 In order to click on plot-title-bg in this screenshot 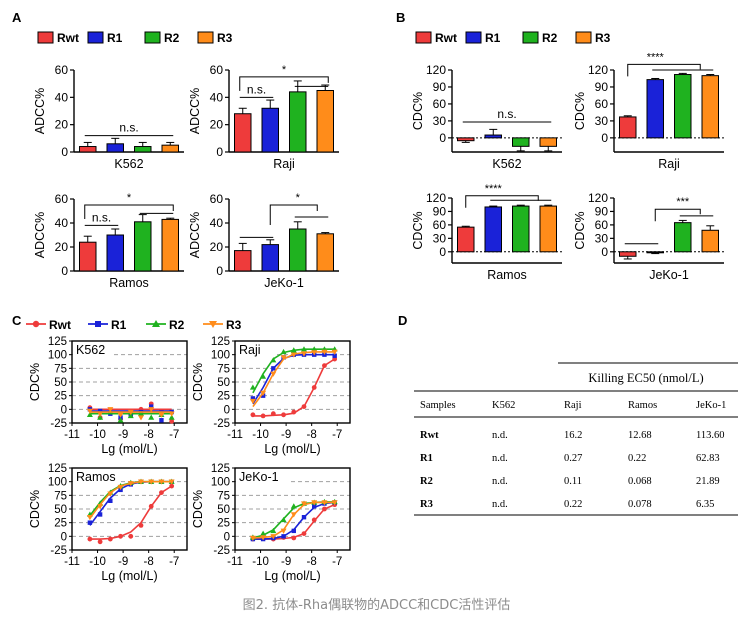, I will do `click(263, 476)`.